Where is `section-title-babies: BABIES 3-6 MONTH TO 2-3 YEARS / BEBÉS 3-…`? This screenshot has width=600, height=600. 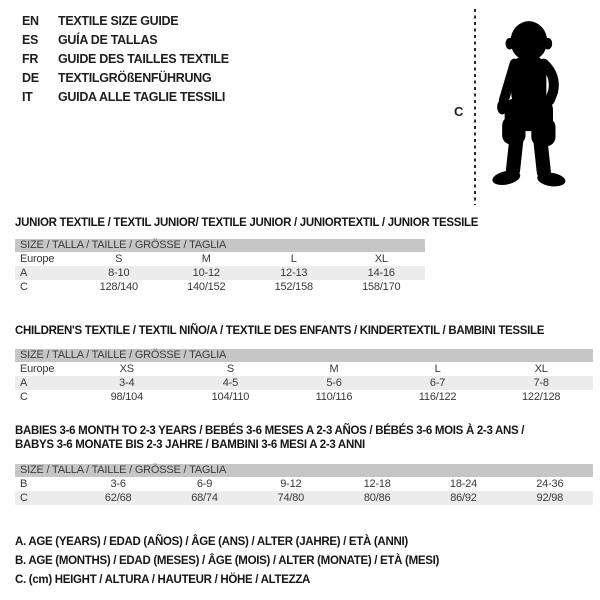
section-title-babies: BABIES 3-6 MONTH TO 2-3 YEARS / BEBÉS 3-… is located at coordinates (270, 438).